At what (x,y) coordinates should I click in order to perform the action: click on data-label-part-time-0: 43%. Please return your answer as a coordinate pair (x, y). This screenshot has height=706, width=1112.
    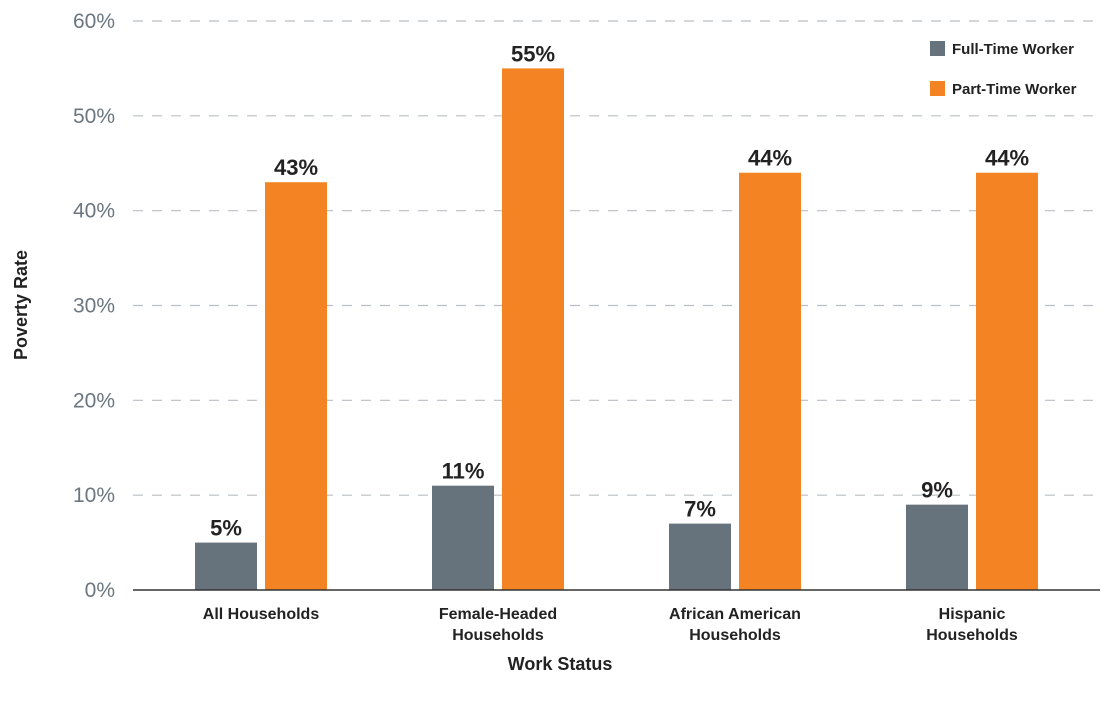
    Looking at the image, I should click on (296, 167).